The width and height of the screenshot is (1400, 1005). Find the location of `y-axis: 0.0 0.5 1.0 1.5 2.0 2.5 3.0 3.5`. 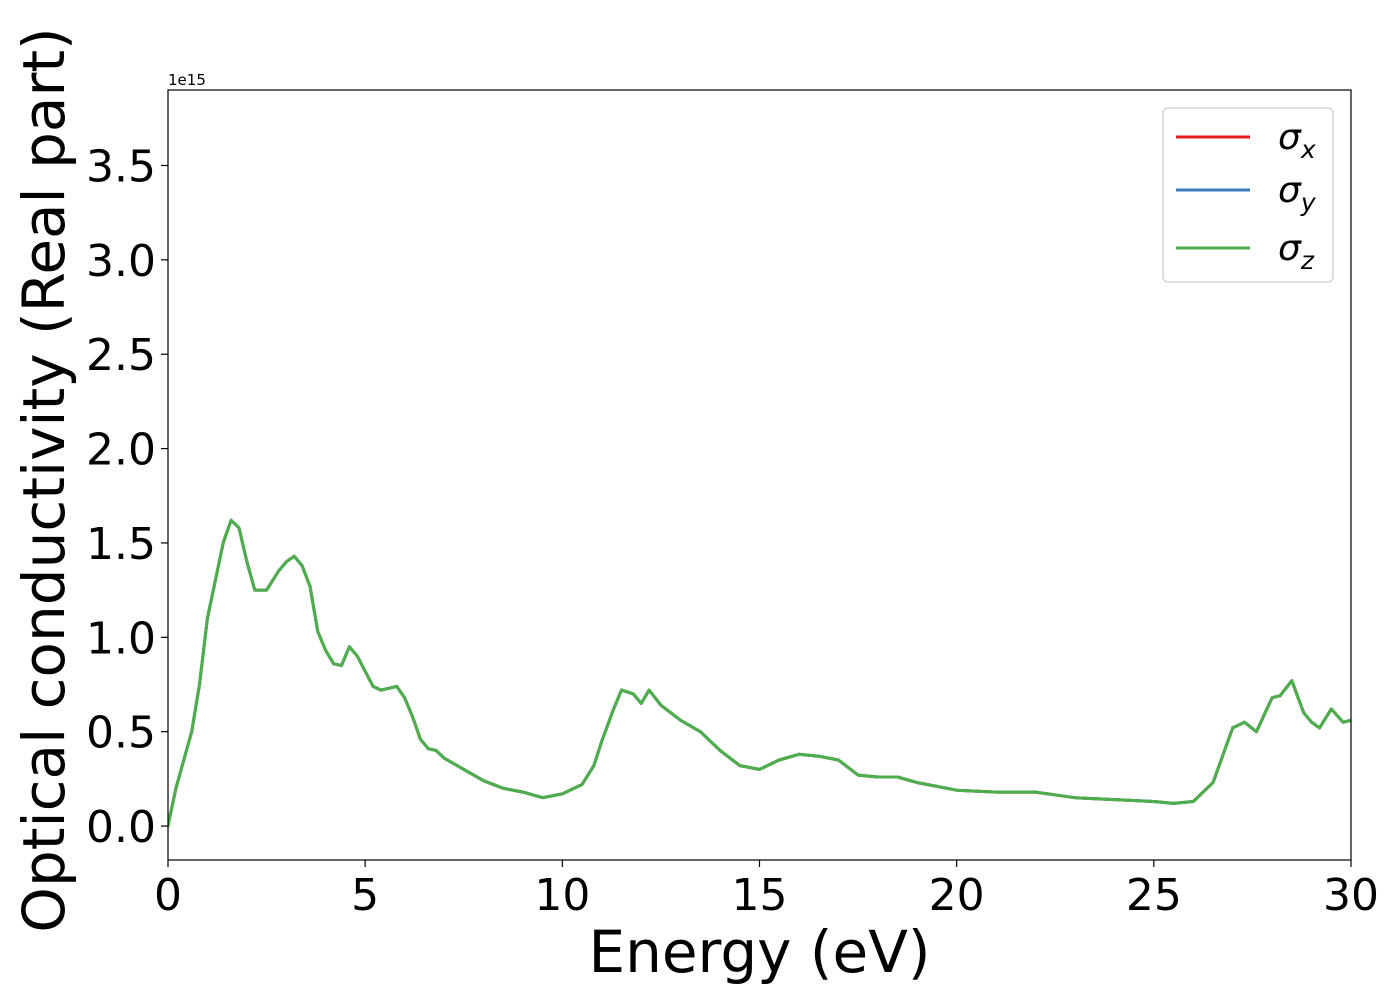

y-axis: 0.0 0.5 1.0 1.5 2.0 2.5 3.0 3.5 is located at coordinates (127, 497).